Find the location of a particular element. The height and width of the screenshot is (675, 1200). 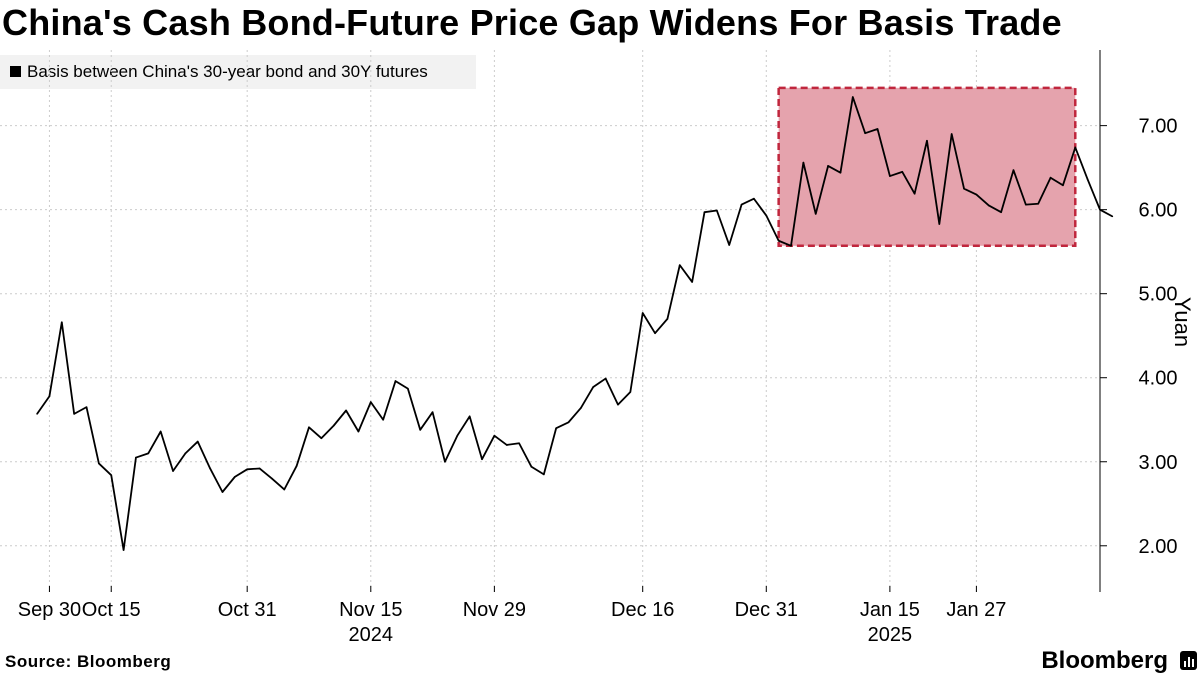

legend-swatch is located at coordinates (15, 71).